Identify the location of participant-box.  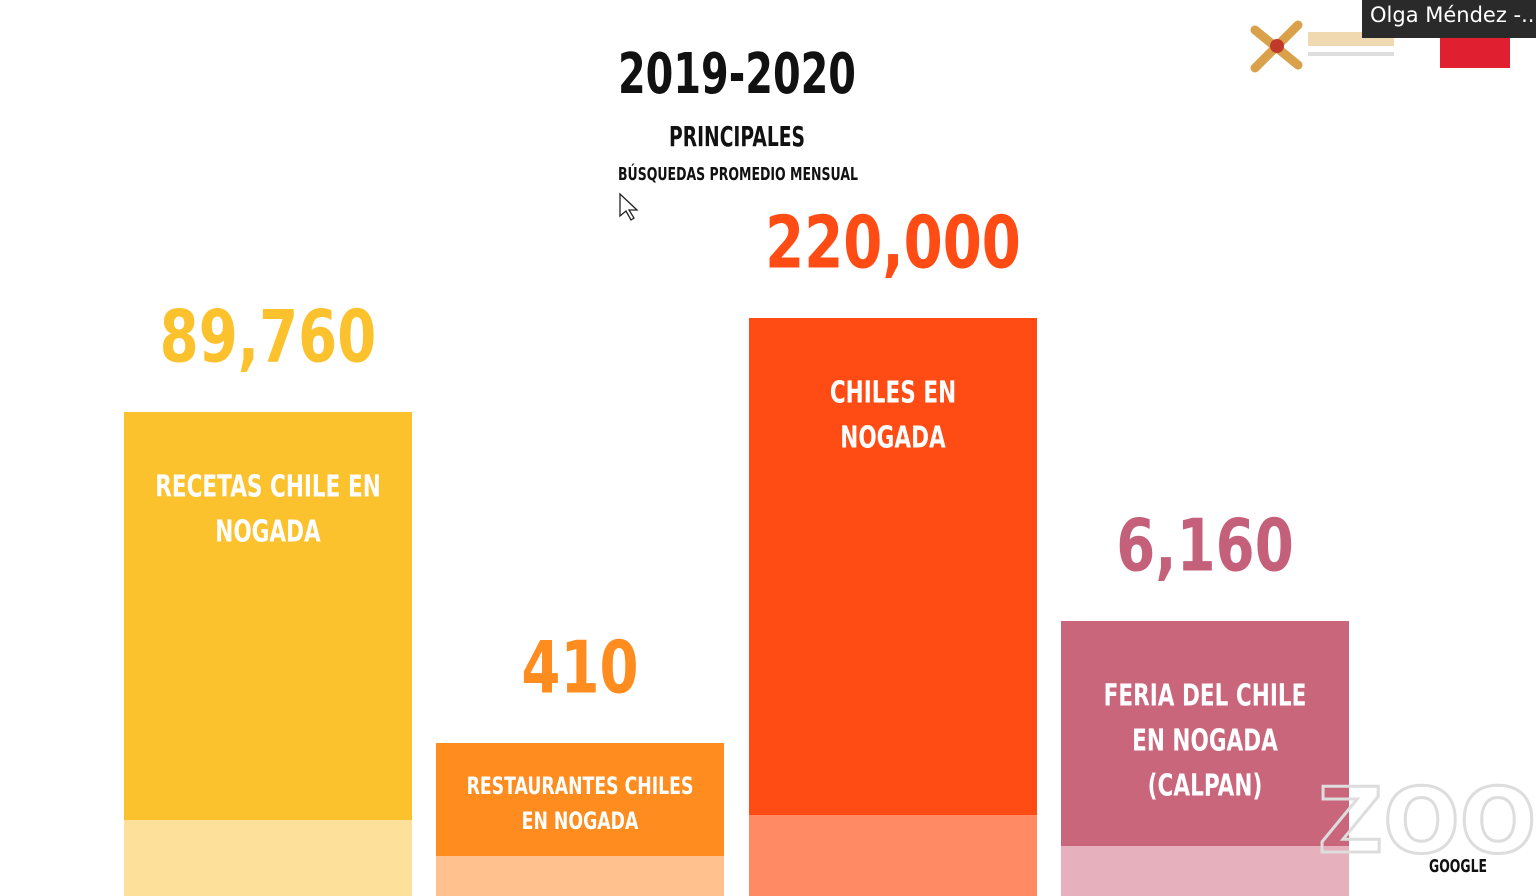
(1449, 19).